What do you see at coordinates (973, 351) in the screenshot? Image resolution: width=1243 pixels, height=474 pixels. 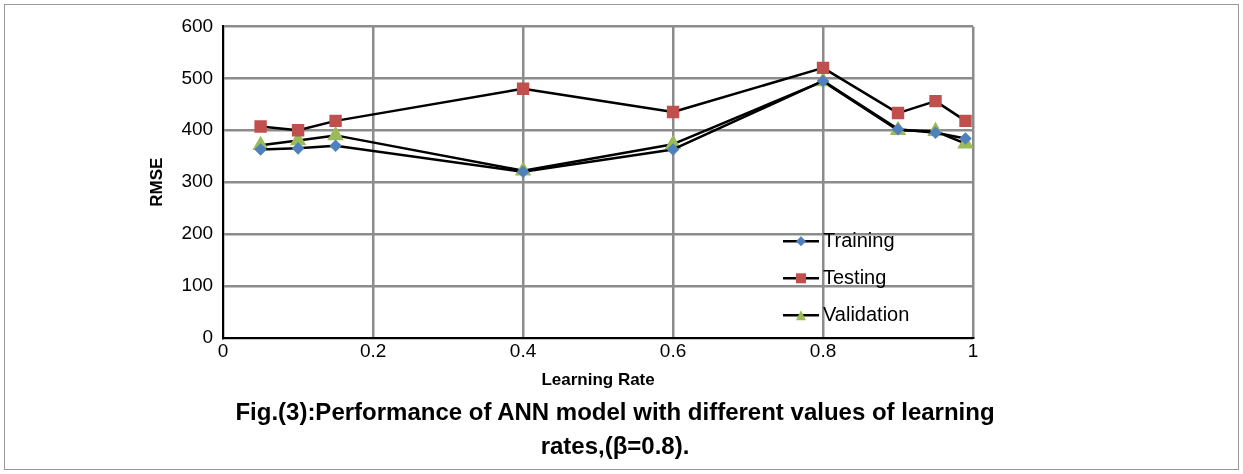 I see `x-tick-label: 1` at bounding box center [973, 351].